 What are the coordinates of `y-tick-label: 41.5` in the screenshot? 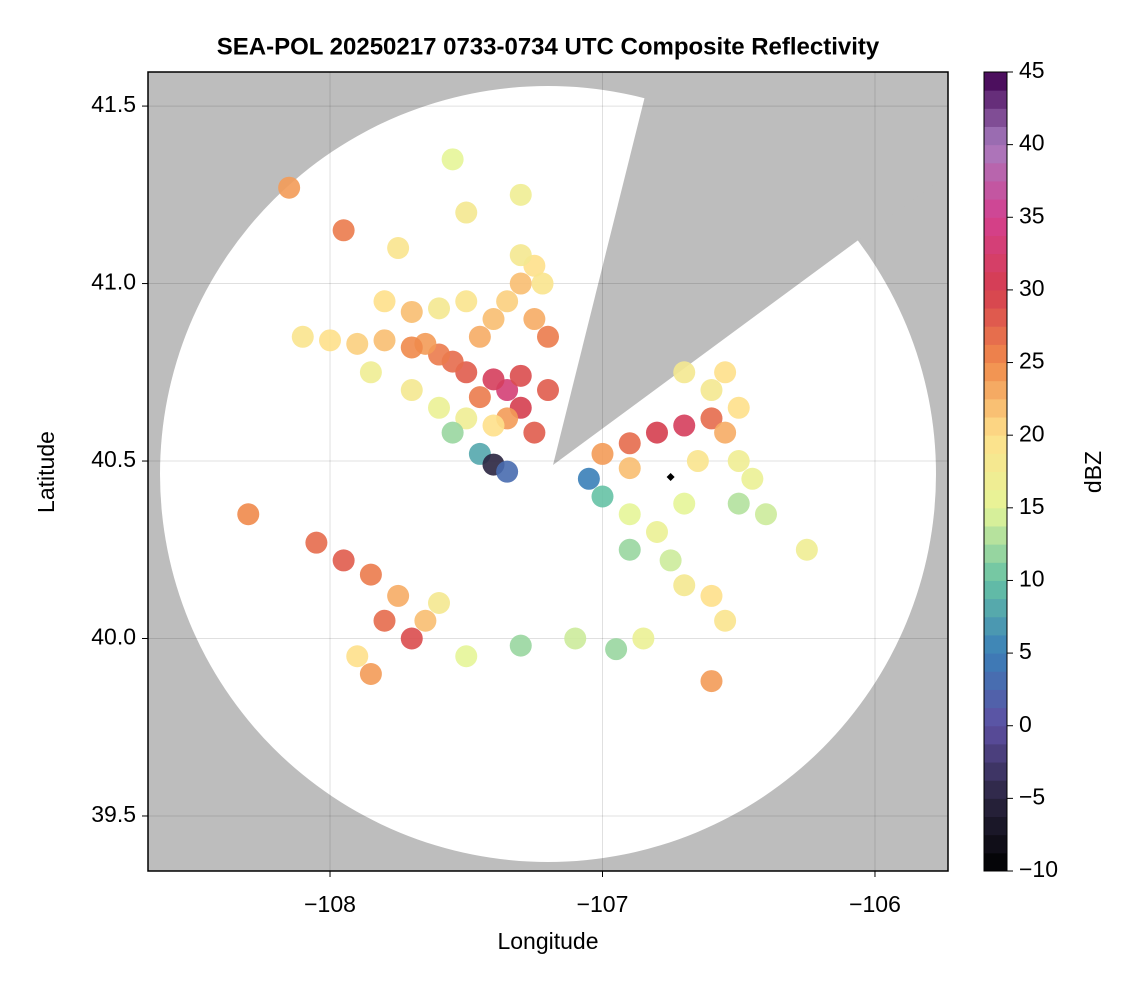 It's located at (113, 104).